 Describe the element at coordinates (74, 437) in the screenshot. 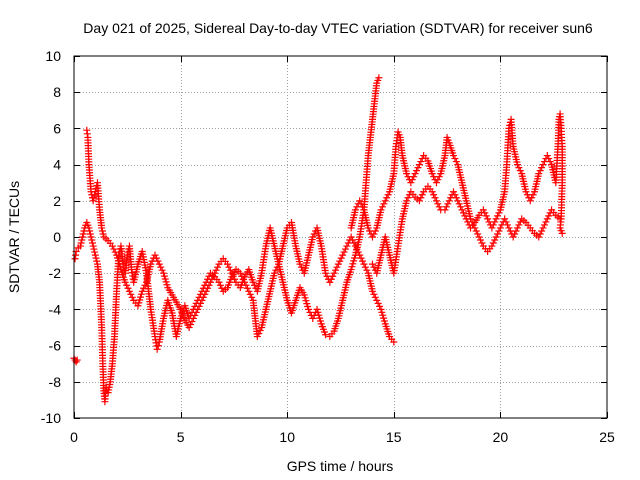

I see `x-tick-label: 0` at that location.